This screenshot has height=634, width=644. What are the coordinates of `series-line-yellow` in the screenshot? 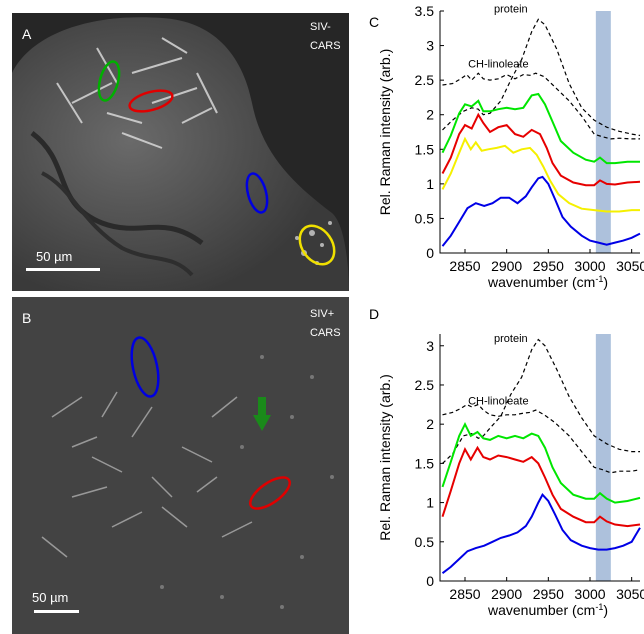 It's located at (540, 174).